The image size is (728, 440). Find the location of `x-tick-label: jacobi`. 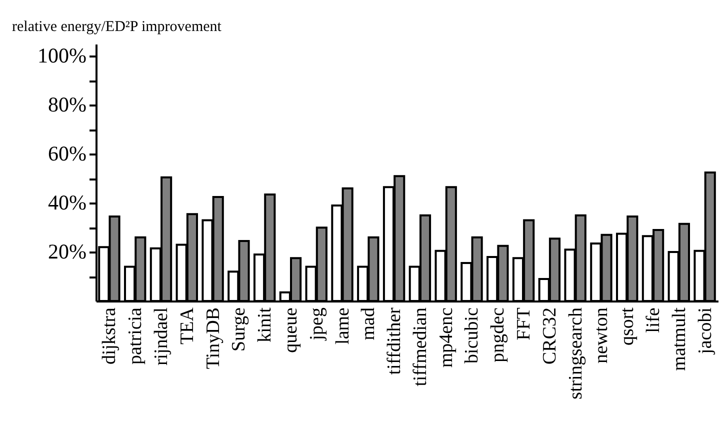

x-tick-label: jacobi is located at coordinates (705, 331).